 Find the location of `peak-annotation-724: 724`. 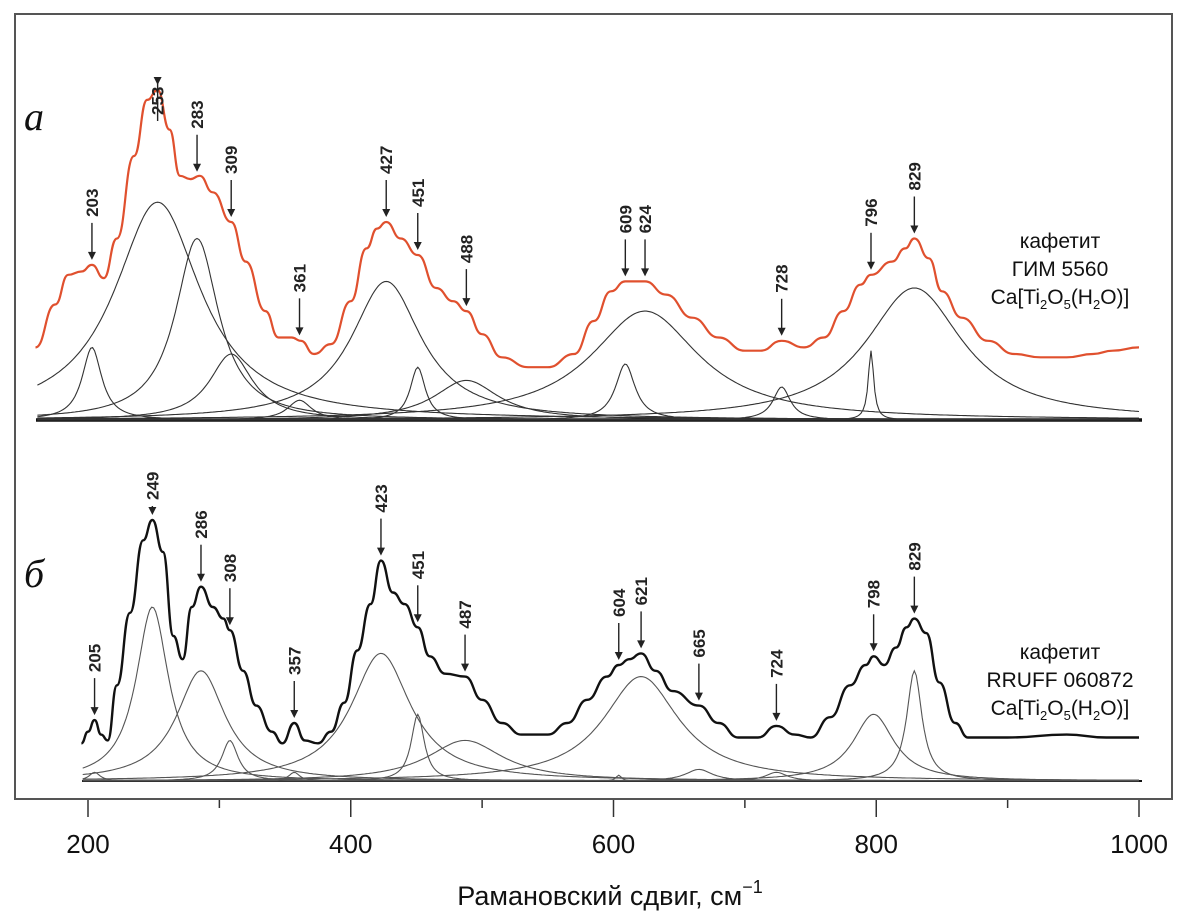

peak-annotation-724: 724 is located at coordinates (776, 685).